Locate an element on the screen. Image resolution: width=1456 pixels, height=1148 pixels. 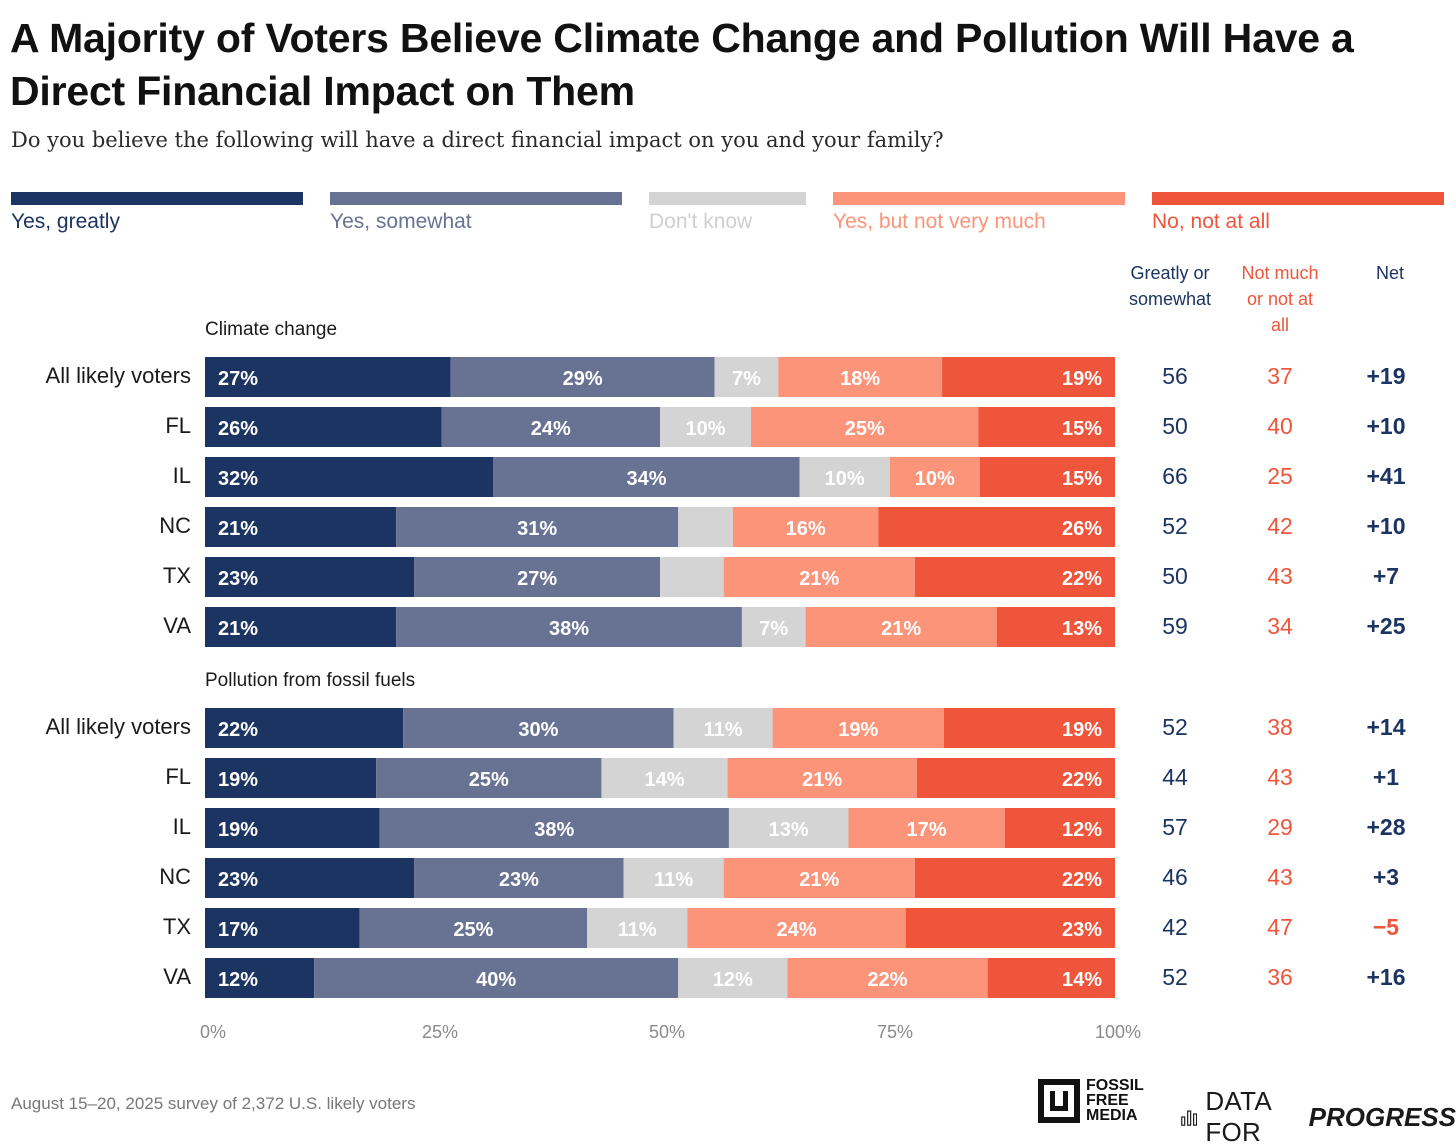
bar-label-yes-not-much-1-0: 19% is located at coordinates (858, 730).